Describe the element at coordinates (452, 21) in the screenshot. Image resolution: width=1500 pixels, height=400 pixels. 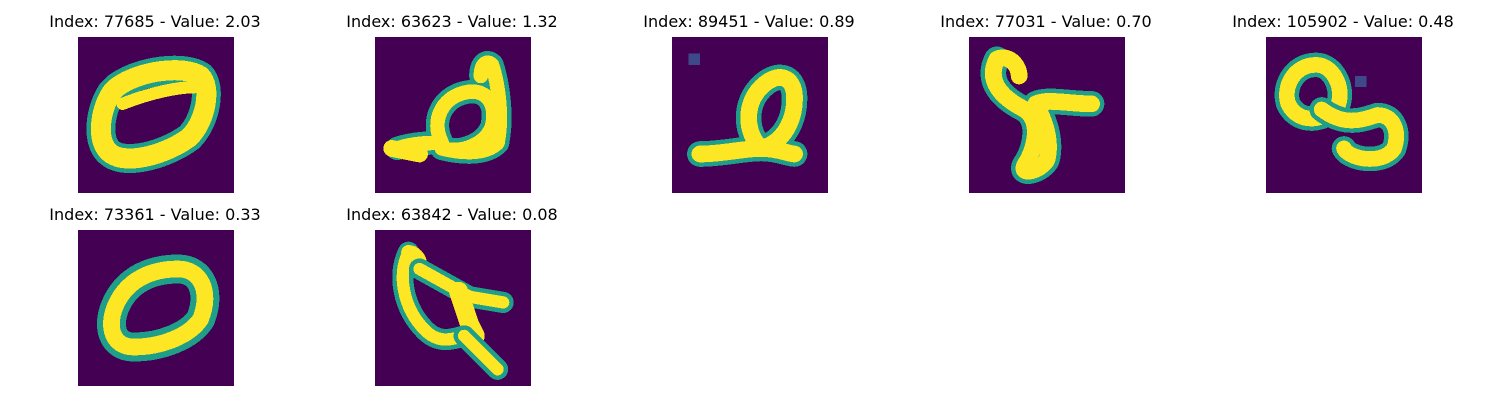
I see `panel-title: Index: 63623 - Value: 1.32` at that location.